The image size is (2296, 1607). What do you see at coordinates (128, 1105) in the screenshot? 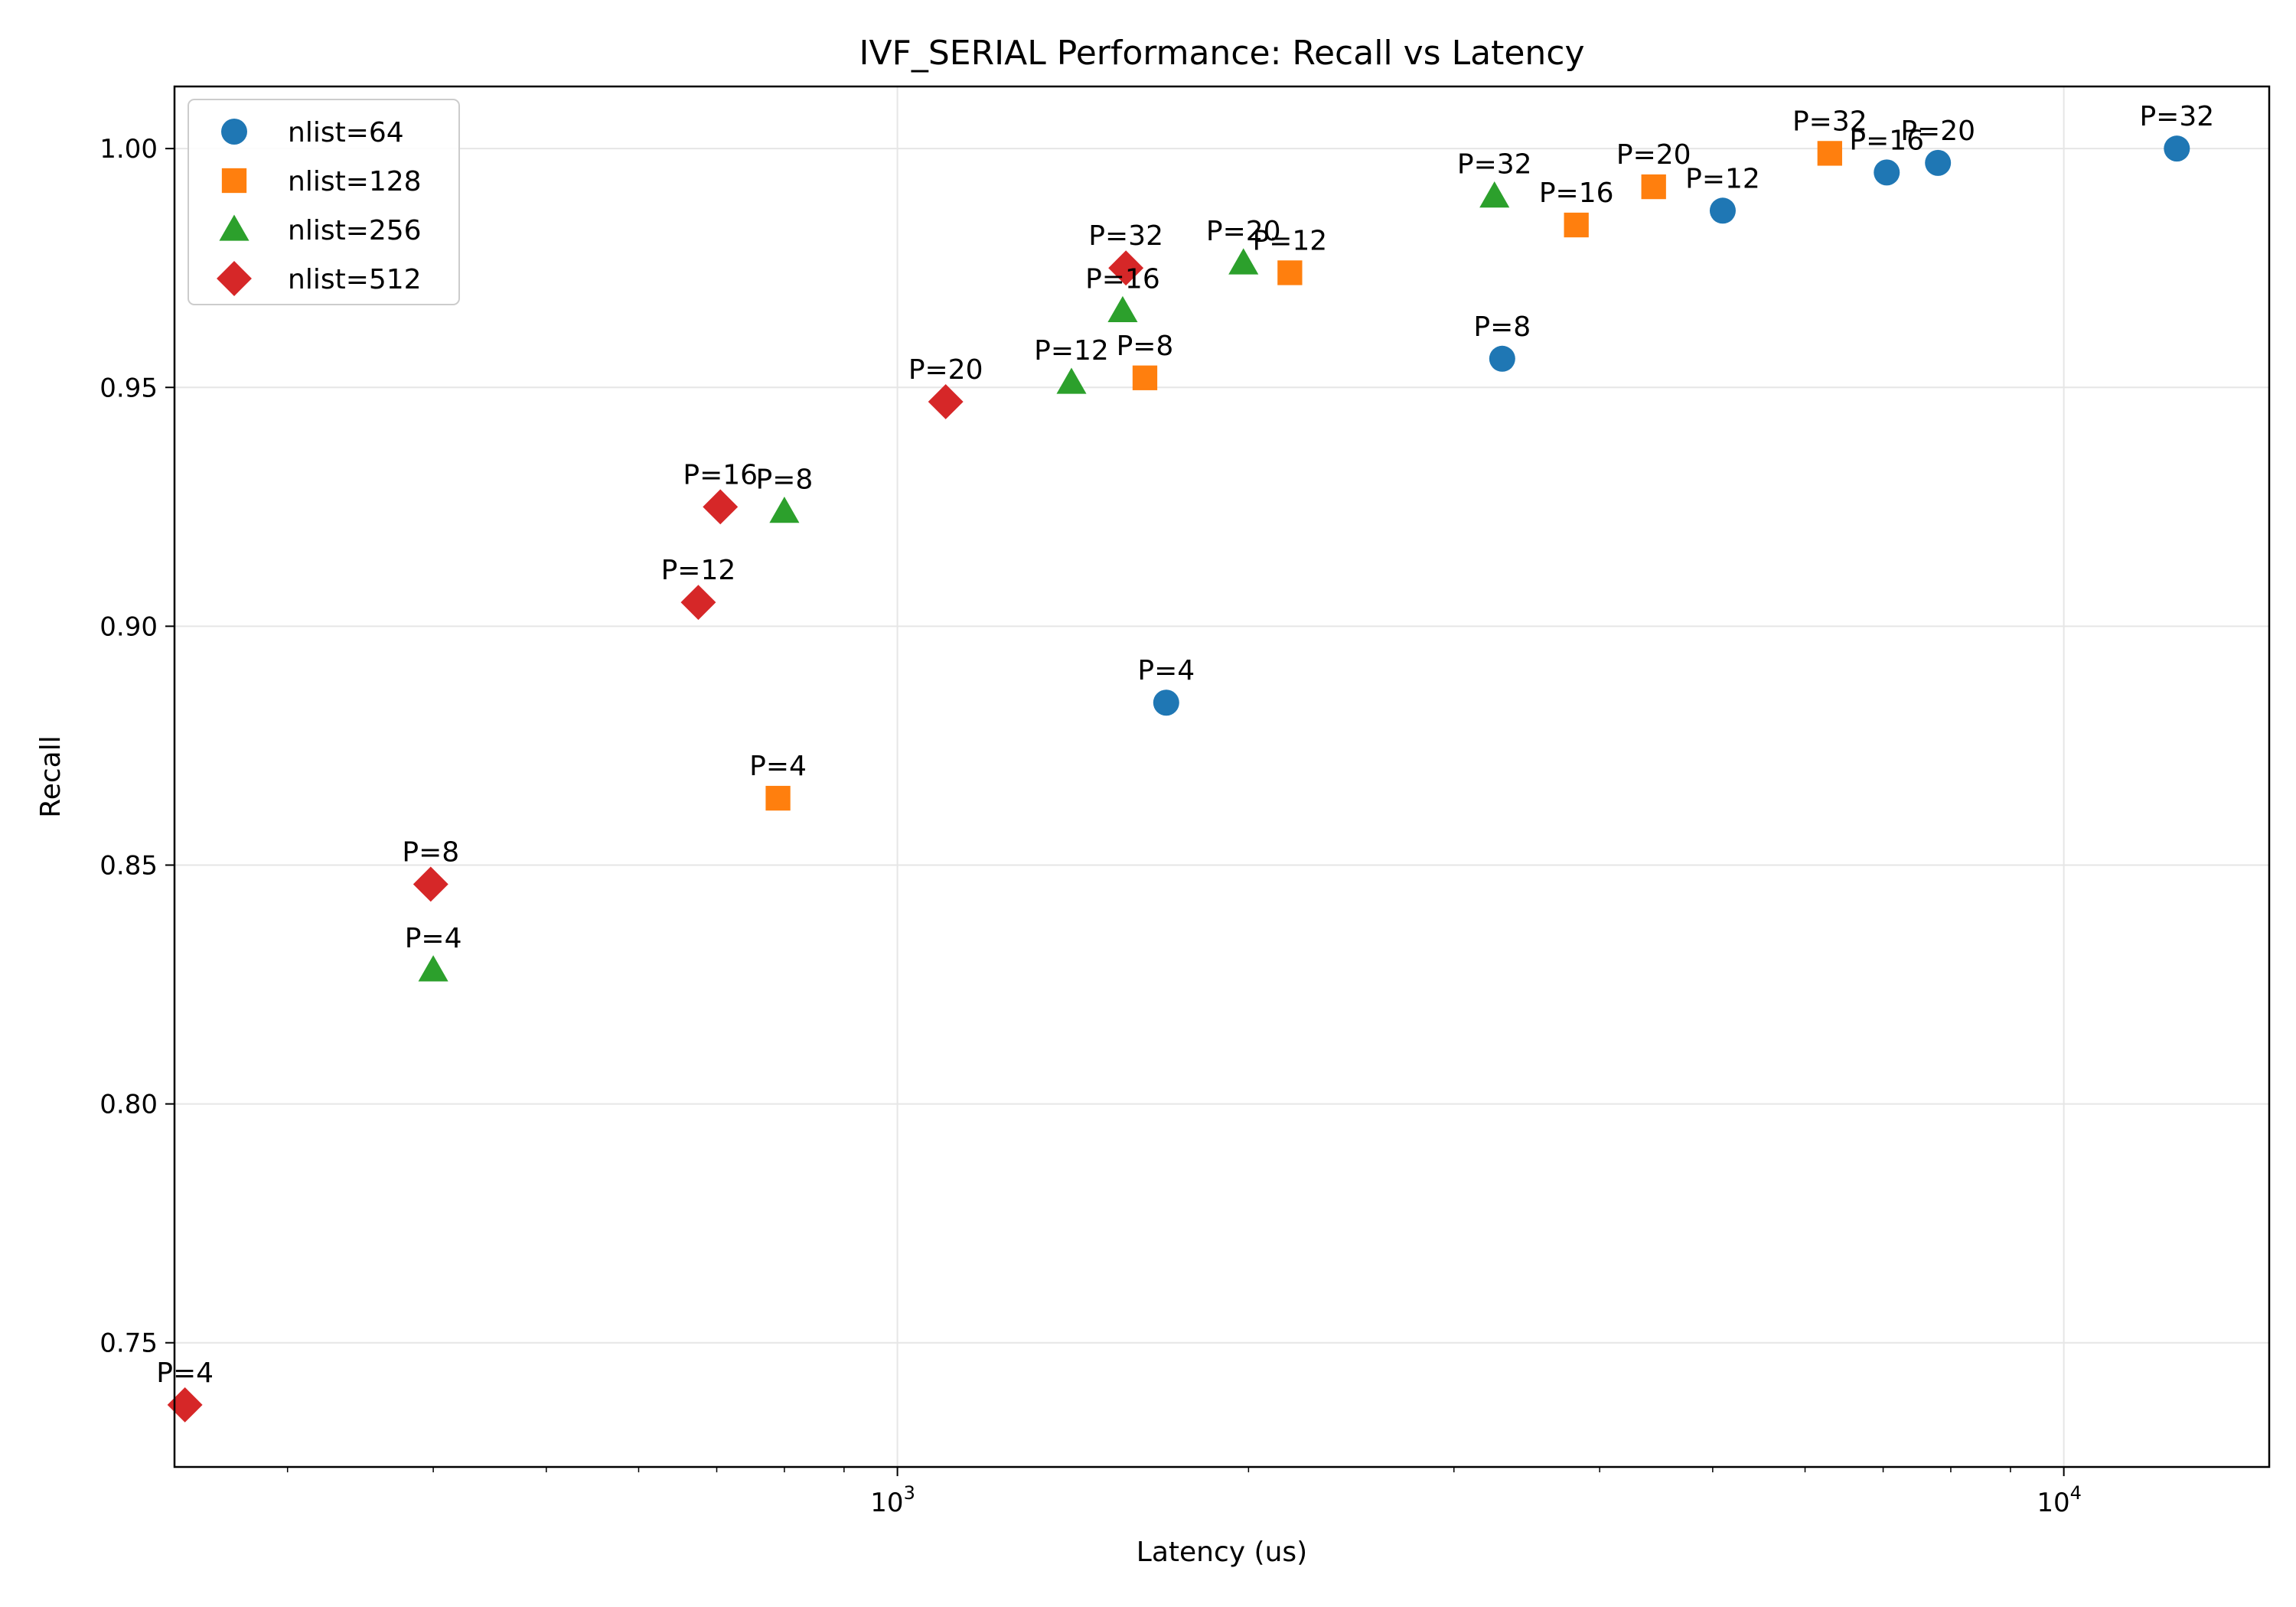
I see `y-tick-label: 0.80` at bounding box center [128, 1105].